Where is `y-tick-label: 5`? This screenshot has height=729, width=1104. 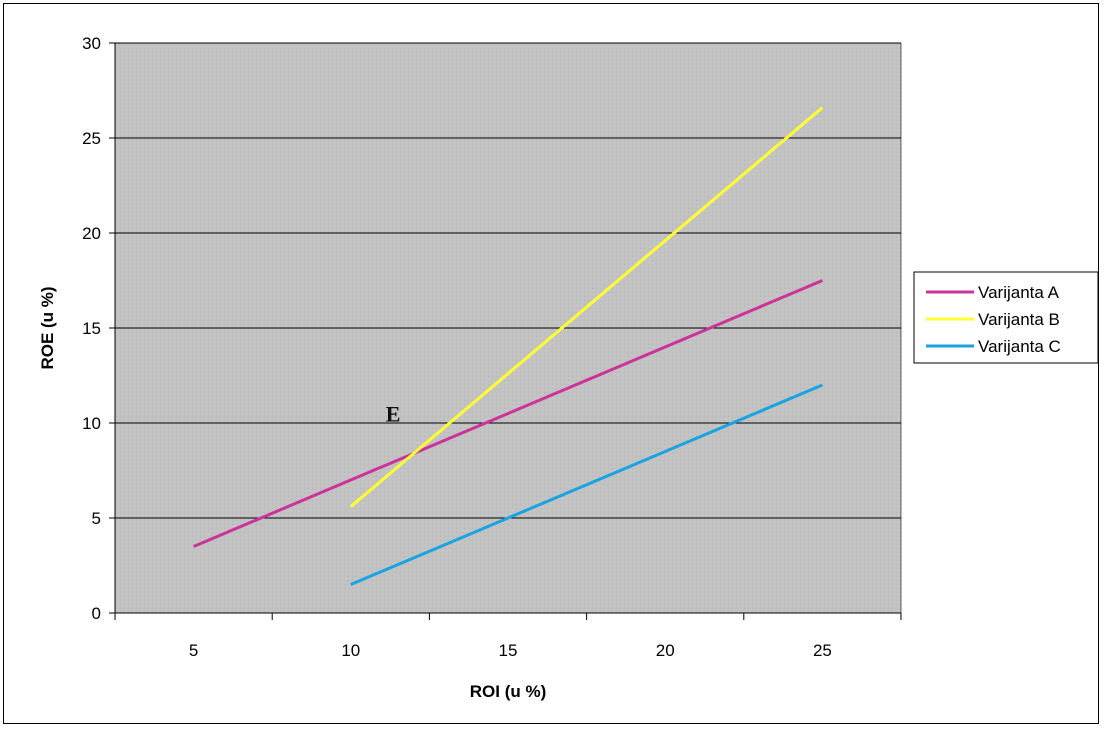 y-tick-label: 5 is located at coordinates (96, 518).